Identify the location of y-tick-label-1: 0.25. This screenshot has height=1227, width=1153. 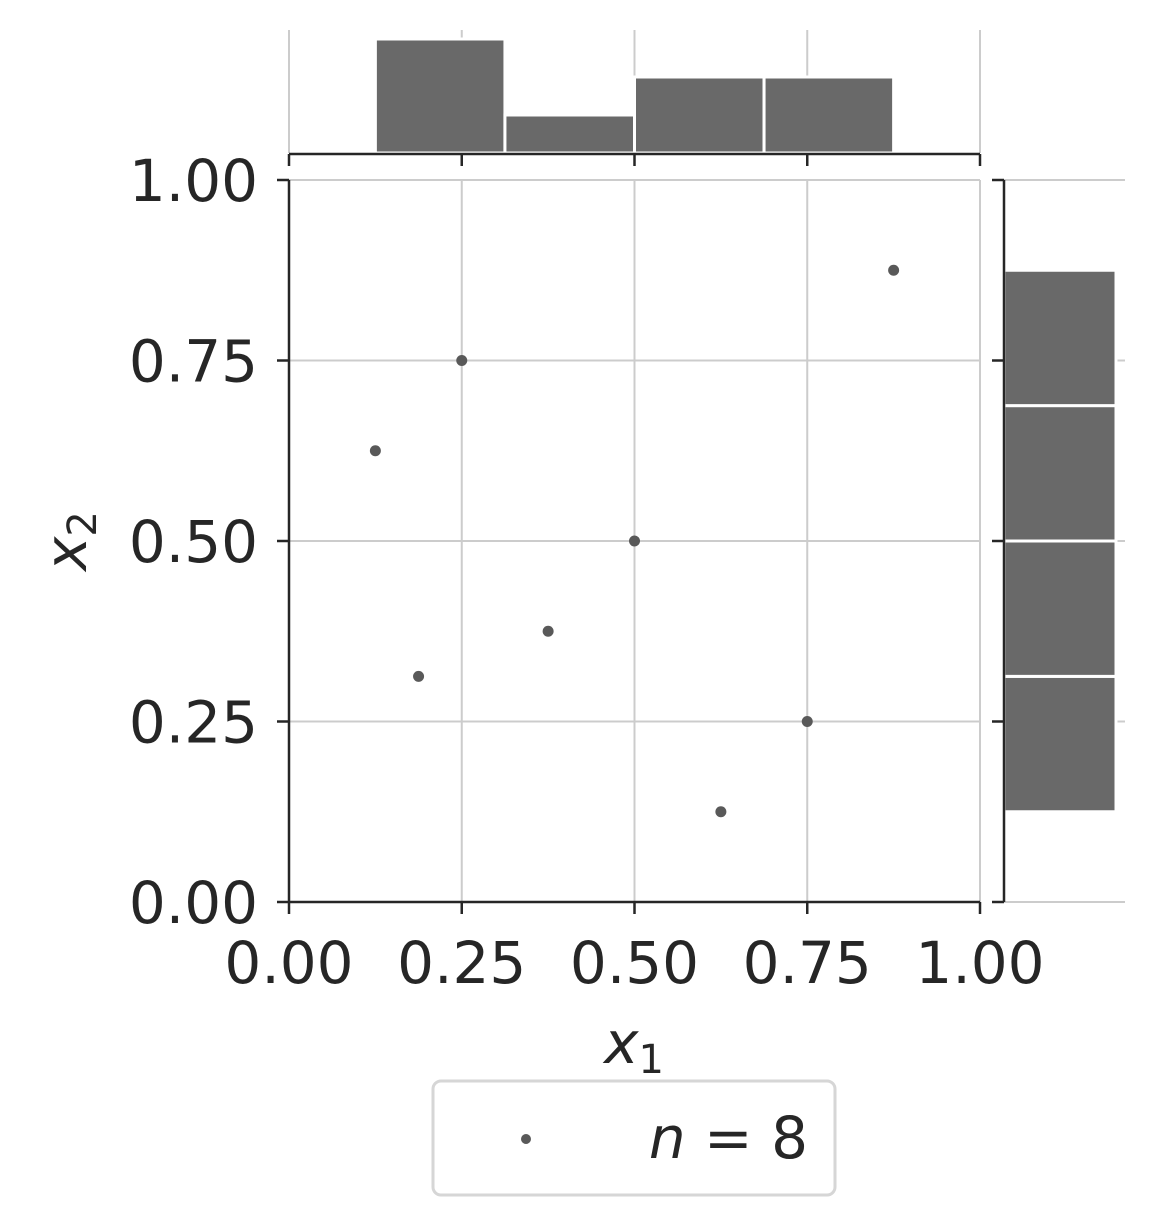
(193, 723).